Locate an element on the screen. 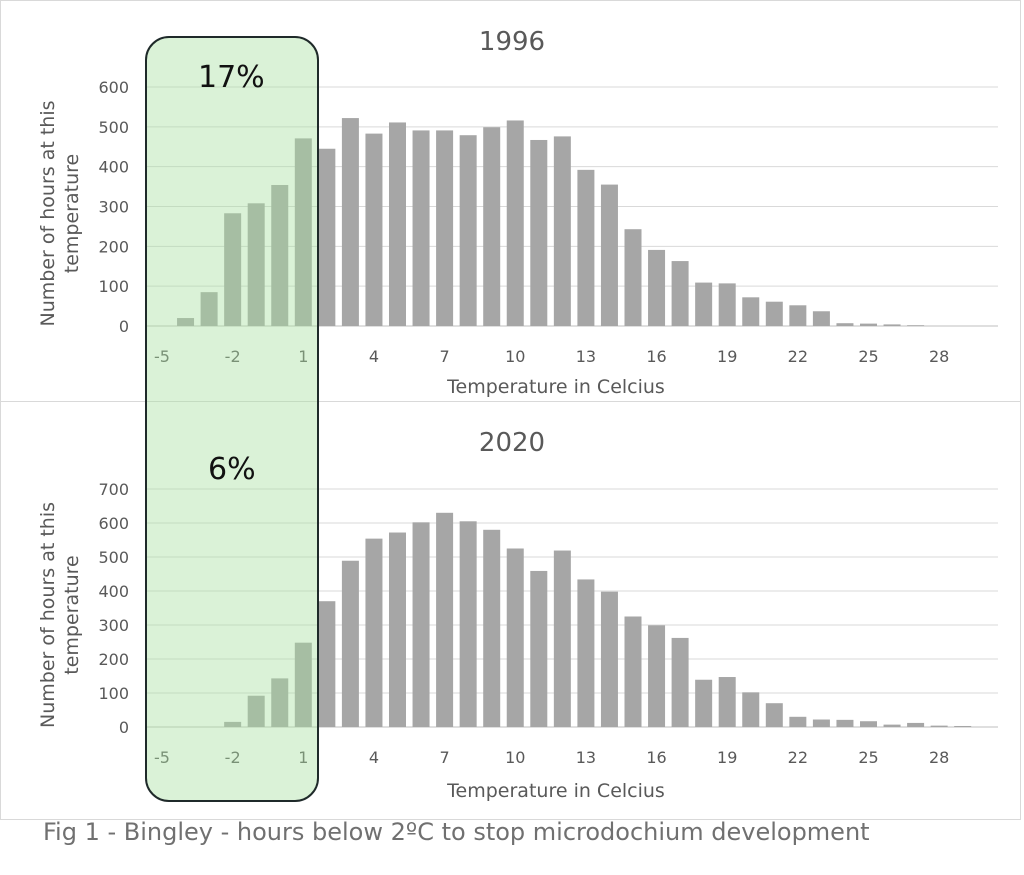 This screenshot has width=1024, height=875. y-tick-label: 300 is located at coordinates (113, 207).